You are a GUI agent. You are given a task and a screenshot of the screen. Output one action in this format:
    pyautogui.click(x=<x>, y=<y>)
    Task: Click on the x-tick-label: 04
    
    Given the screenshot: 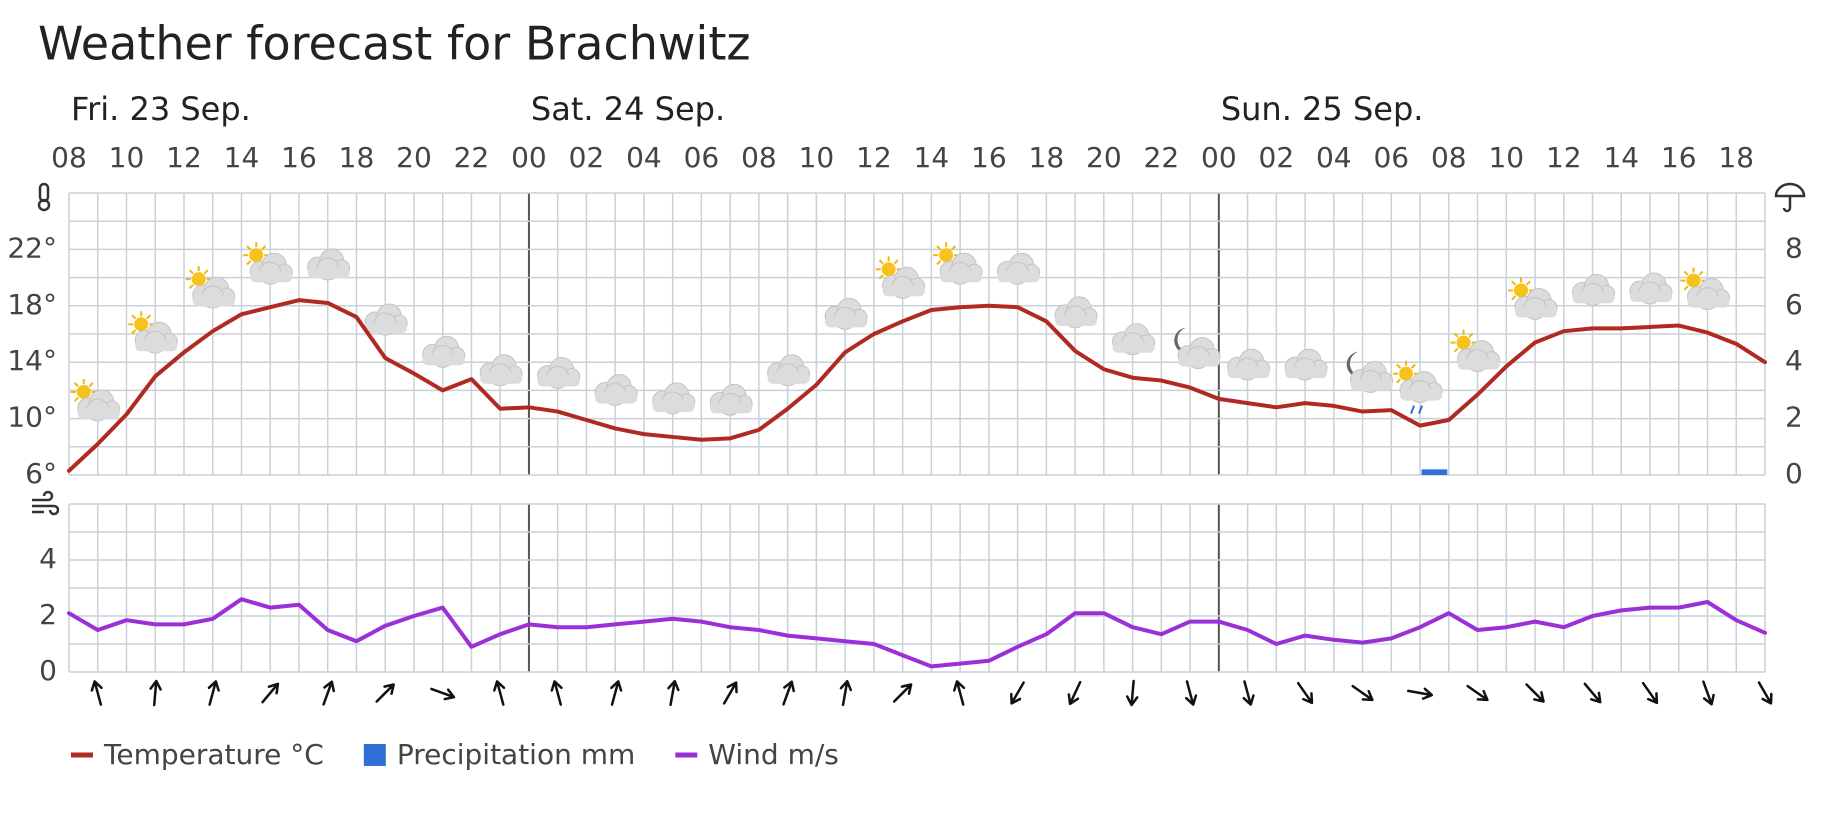 What is the action you would take?
    pyautogui.click(x=1334, y=157)
    